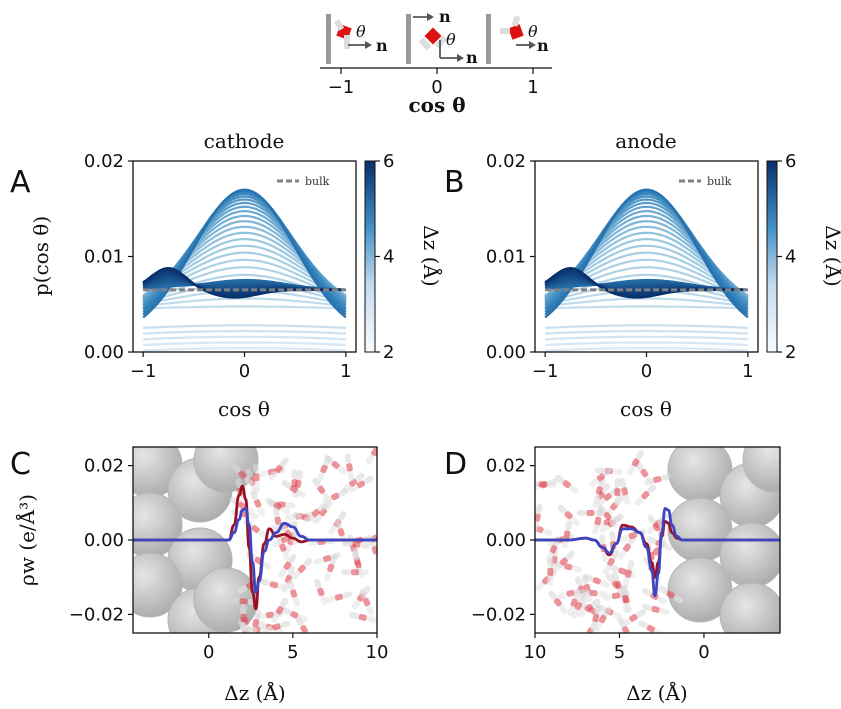 The width and height of the screenshot is (841, 709). Describe the element at coordinates (455, 464) in the screenshot. I see `panel-label: D` at that location.